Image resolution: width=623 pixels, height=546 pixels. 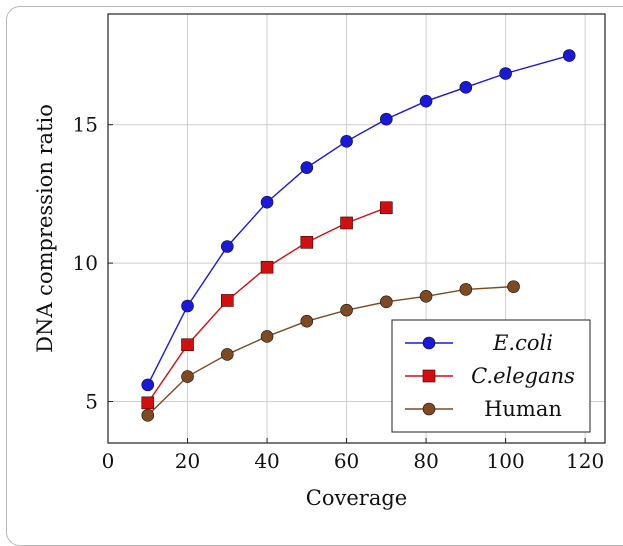 I want to click on legend: E.coli C.elegans Human, so click(x=491, y=376).